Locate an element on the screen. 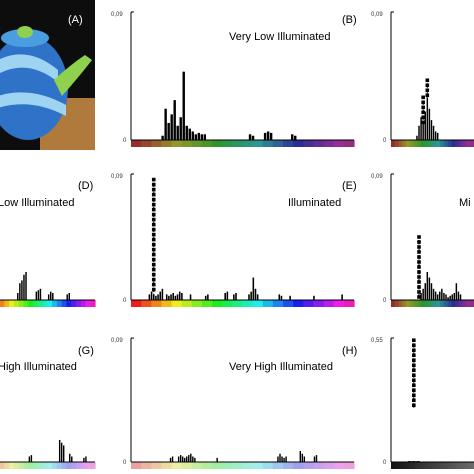  panel-b-letter: (B) is located at coordinates (349, 20).